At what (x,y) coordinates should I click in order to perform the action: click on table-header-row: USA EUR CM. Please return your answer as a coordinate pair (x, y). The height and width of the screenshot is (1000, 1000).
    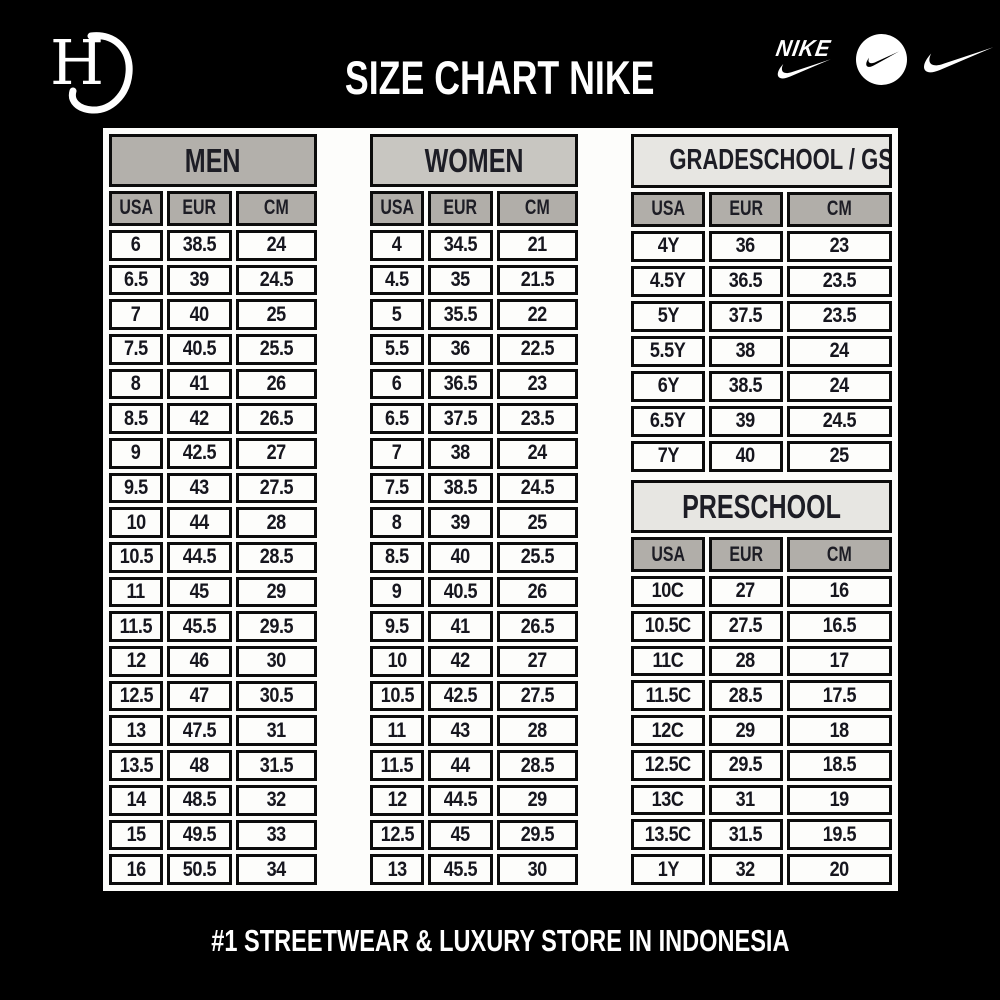
    Looking at the image, I should click on (761, 209).